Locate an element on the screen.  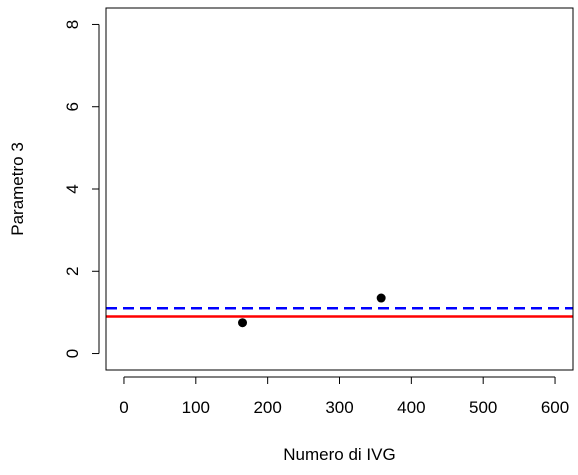
y-tick-label: 2 is located at coordinates (72, 271).